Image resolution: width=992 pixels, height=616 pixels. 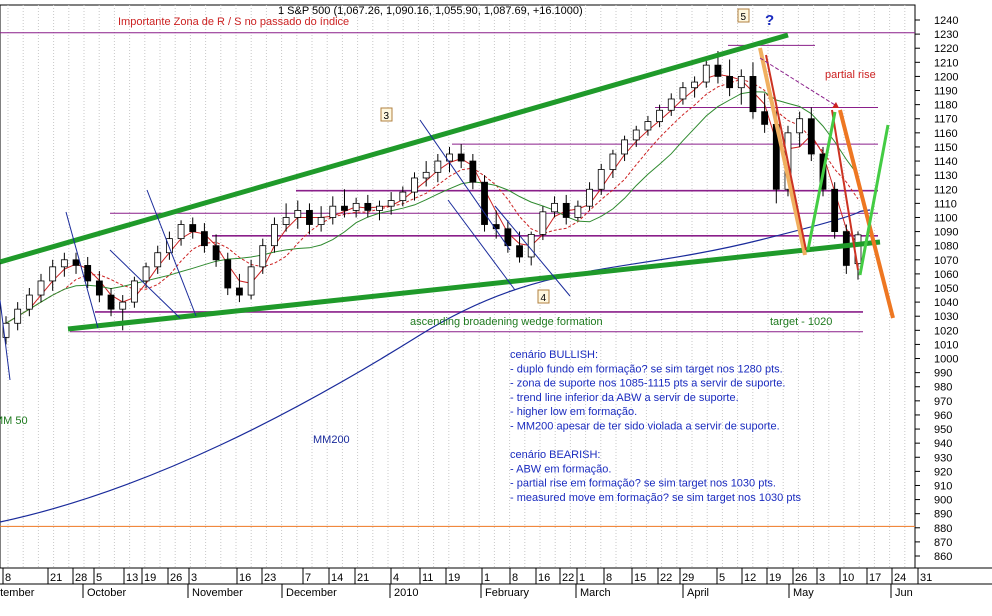 I want to click on x-tick-label: 24, so click(x=900, y=578).